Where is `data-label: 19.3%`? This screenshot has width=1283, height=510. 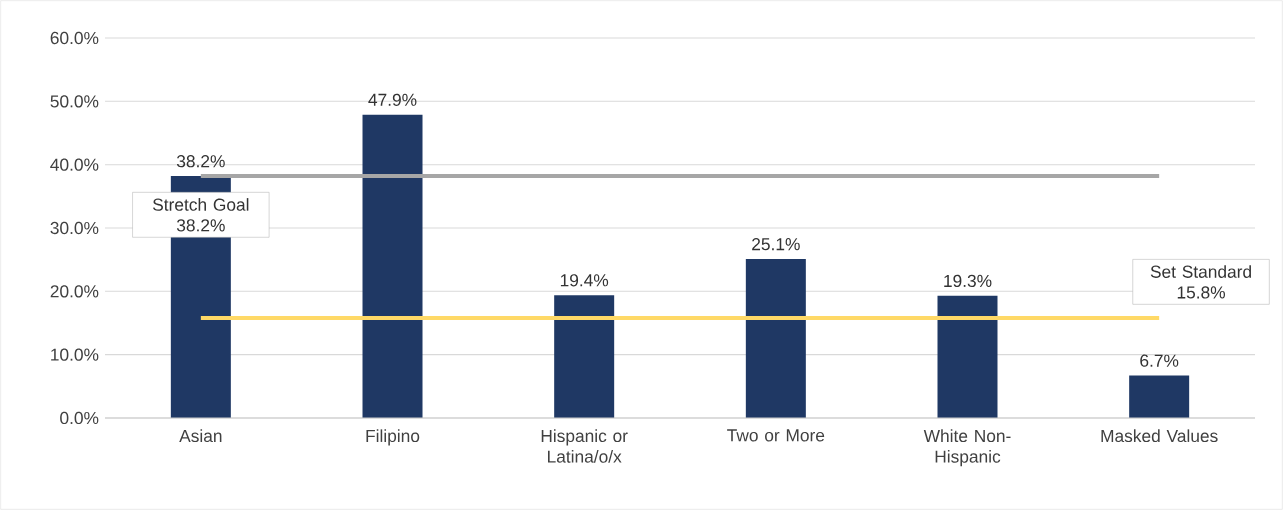
data-label: 19.3% is located at coordinates (968, 281).